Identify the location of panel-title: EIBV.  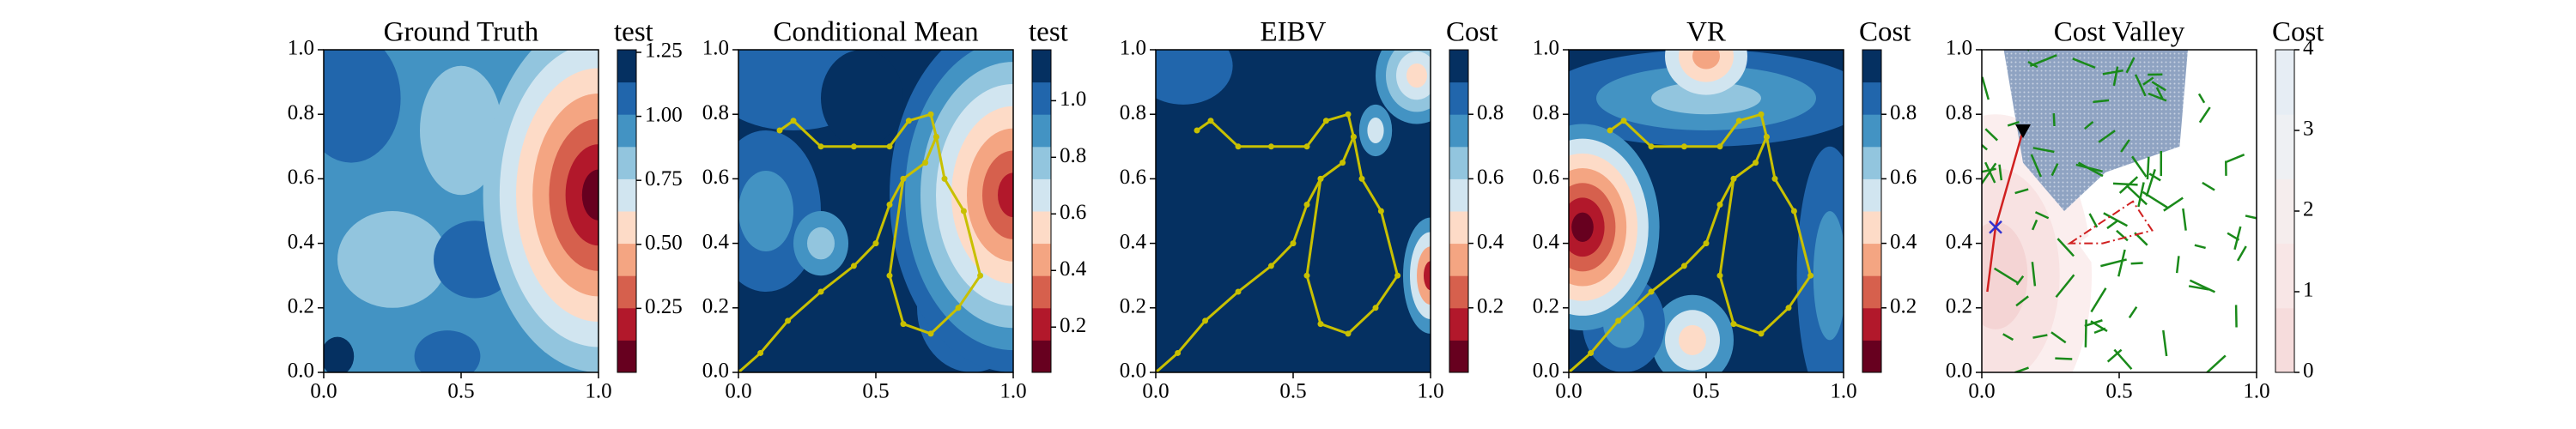
(1294, 32).